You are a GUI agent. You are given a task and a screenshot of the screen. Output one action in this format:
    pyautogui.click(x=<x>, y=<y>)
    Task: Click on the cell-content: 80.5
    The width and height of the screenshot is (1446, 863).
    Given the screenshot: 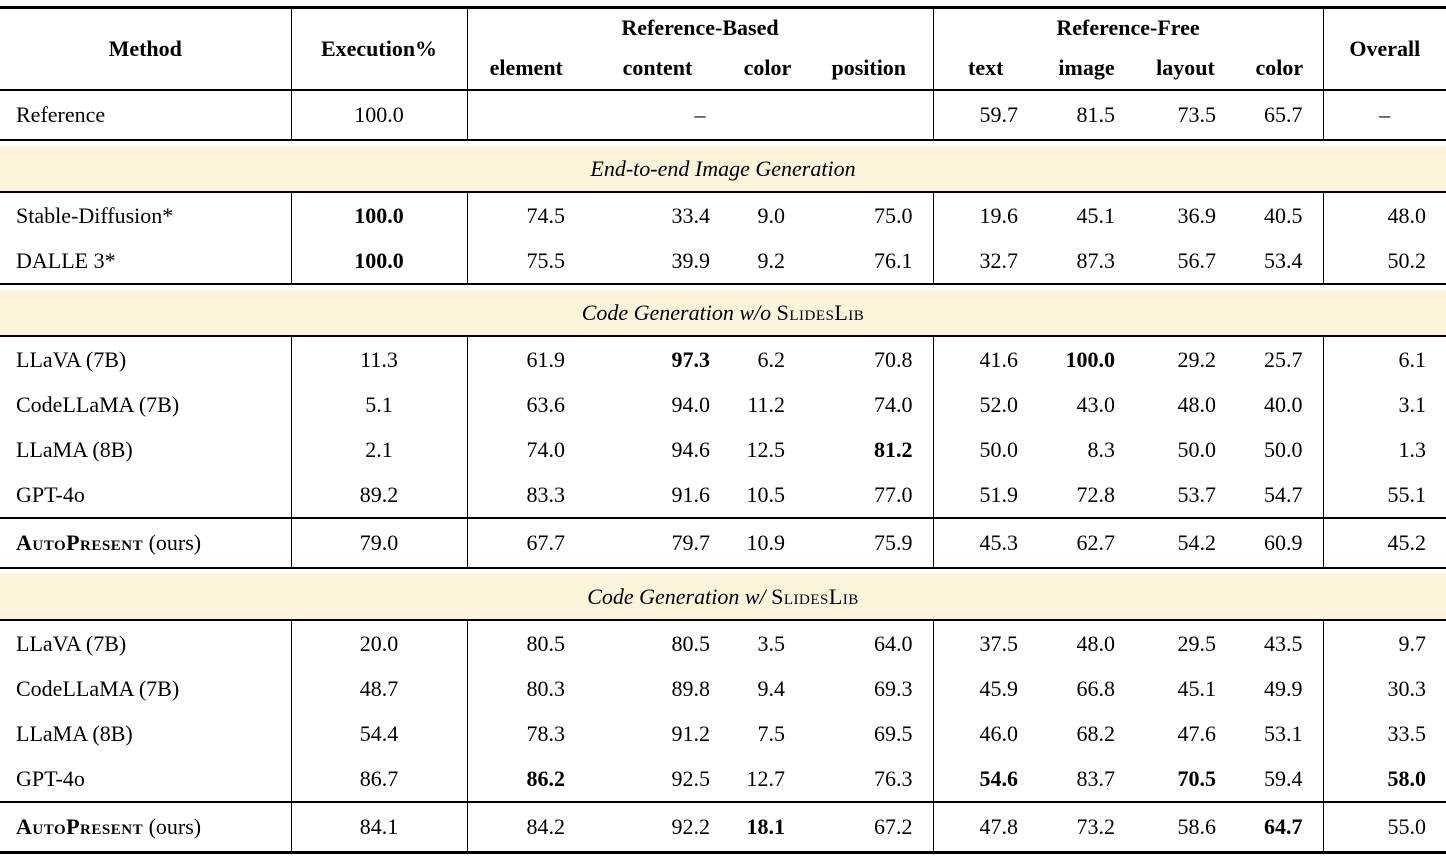 What is the action you would take?
    pyautogui.click(x=691, y=643)
    